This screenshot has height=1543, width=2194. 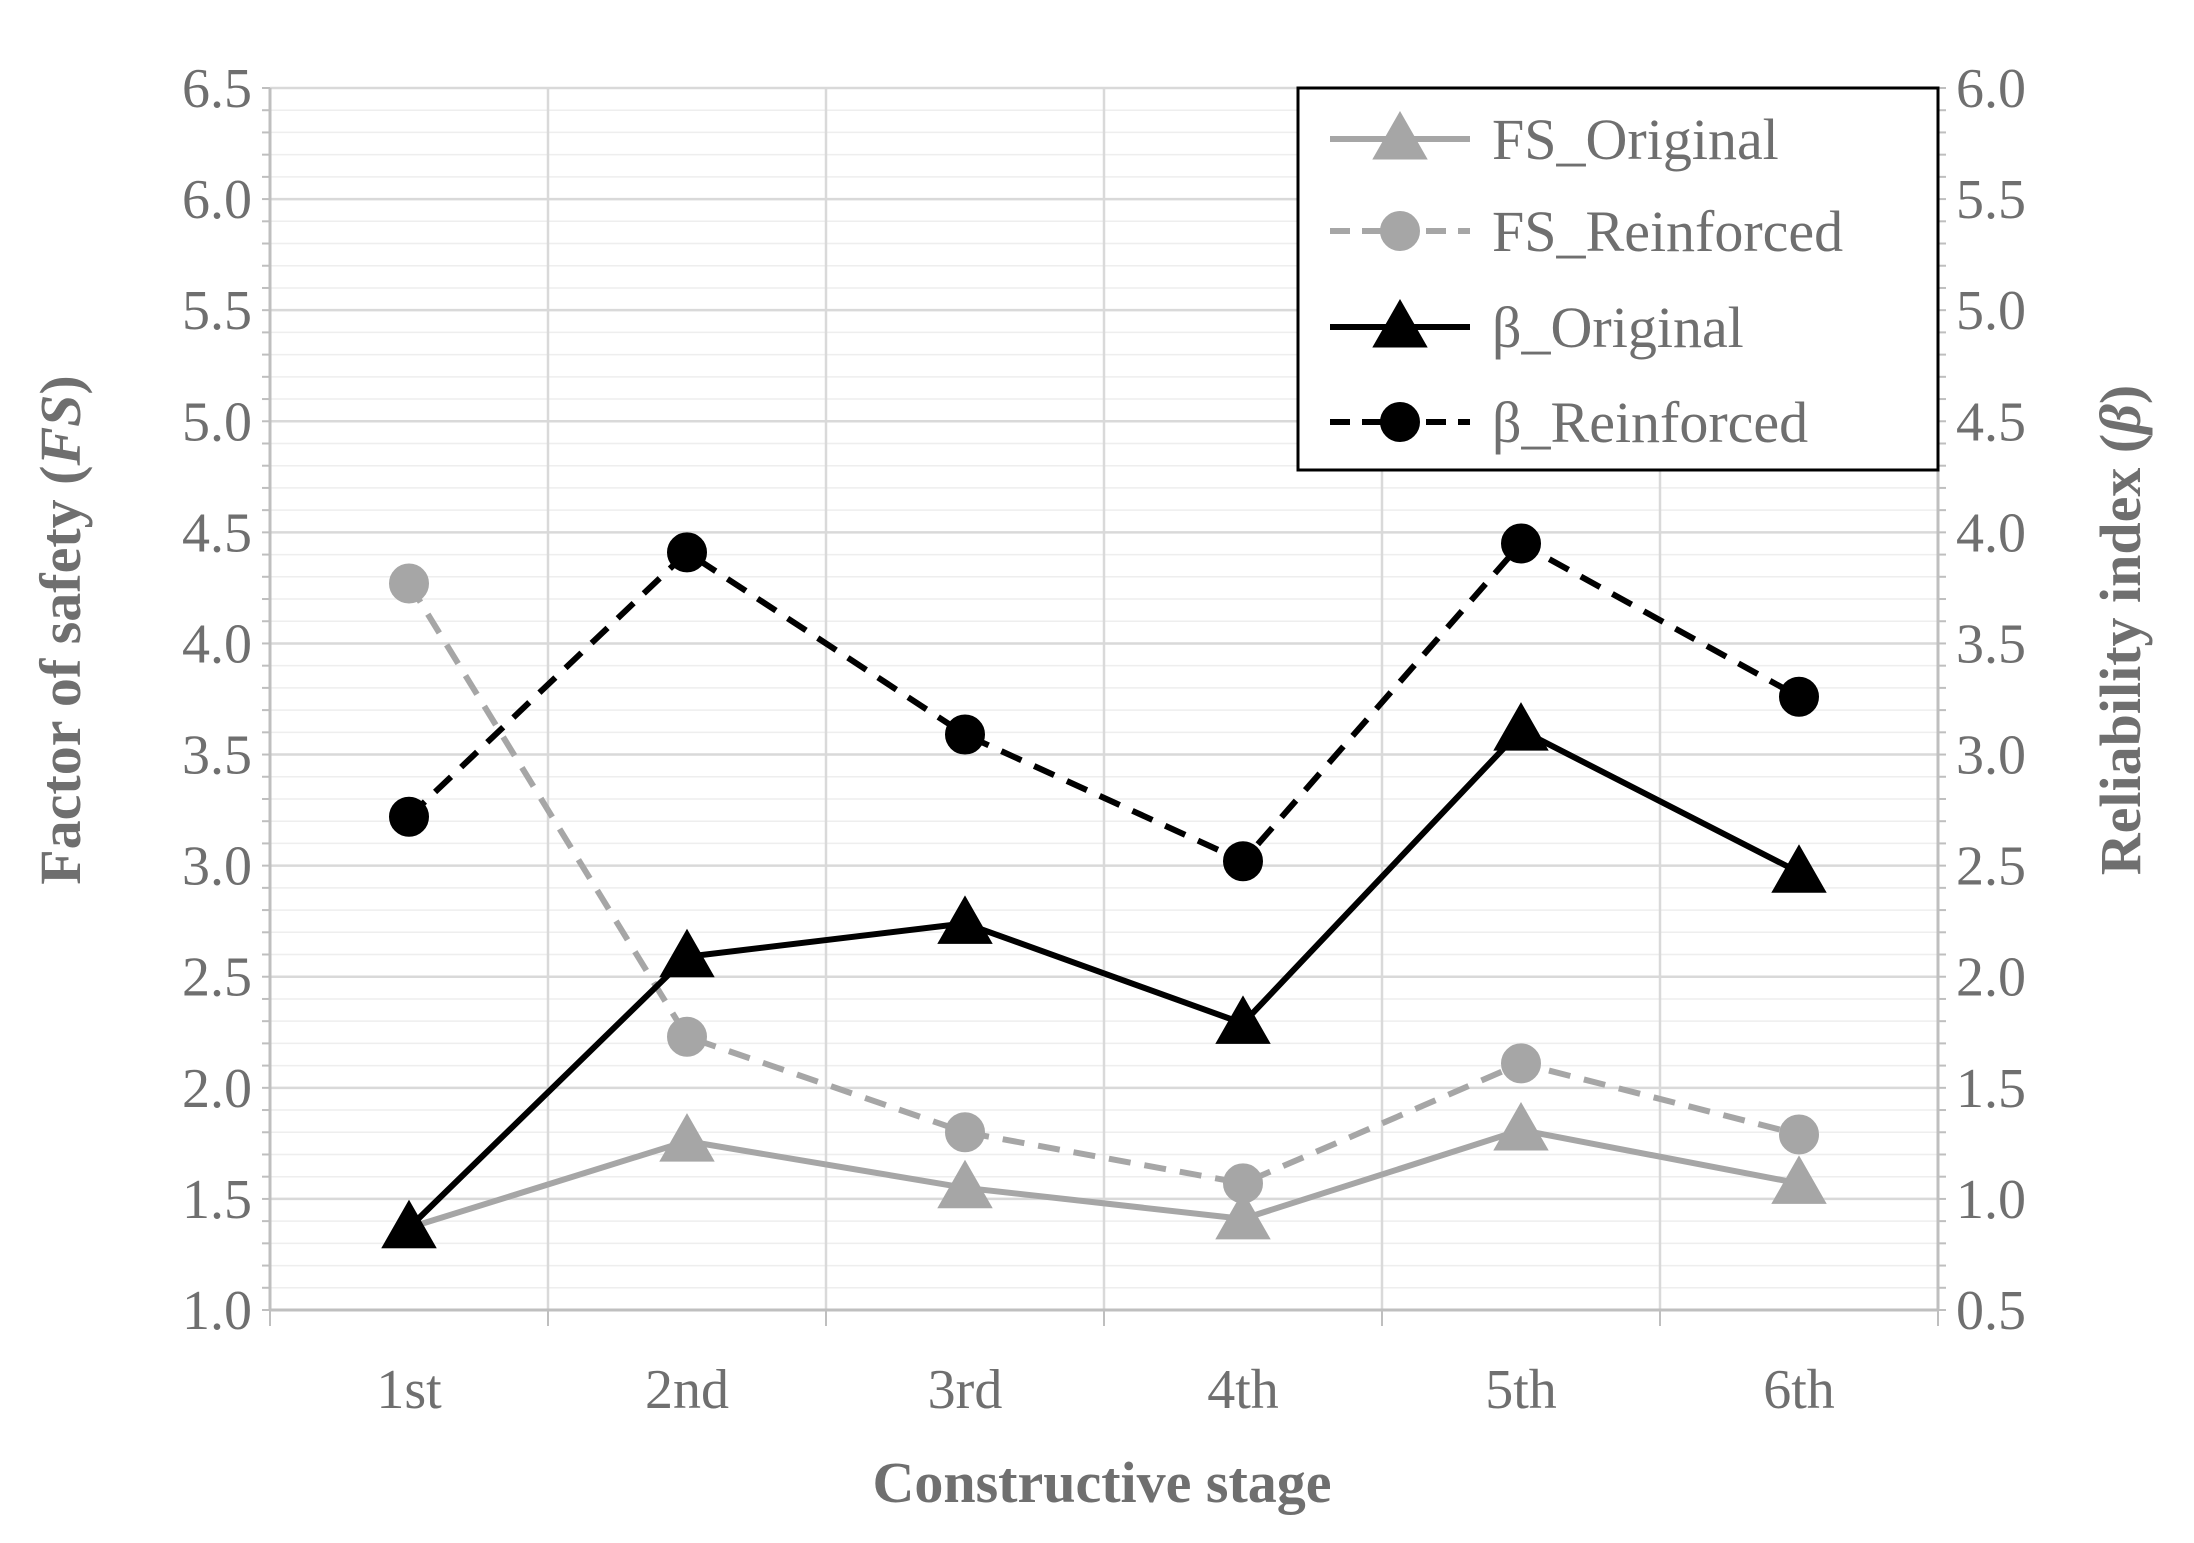 I want to click on x-tick-label: 6th, so click(x=1799, y=1390).